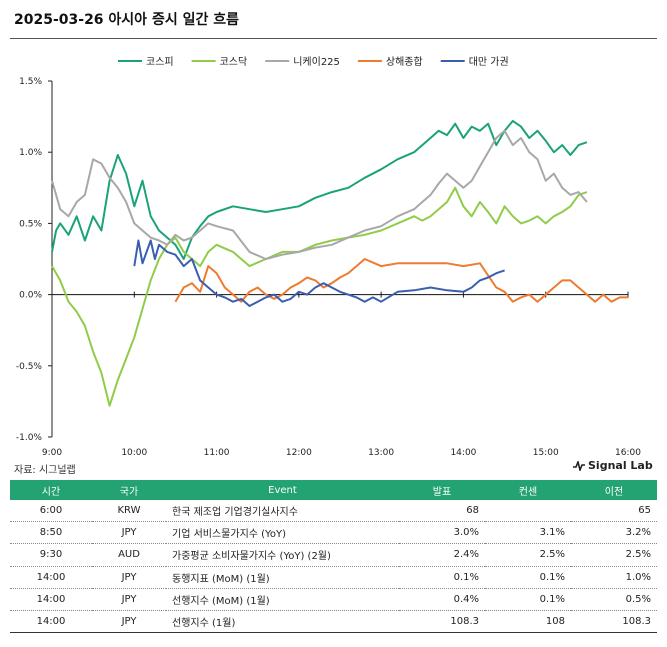 This screenshot has width=667, height=647. Describe the element at coordinates (129, 511) in the screenshot. I see `cell-country: KRW` at that location.